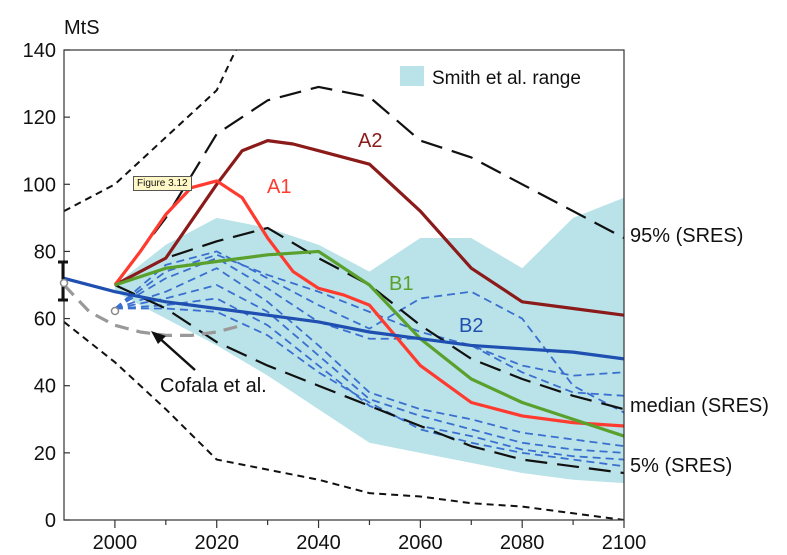 This screenshot has height=555, width=787. What do you see at coordinates (45, 252) in the screenshot?
I see `y-tick-label: 80` at bounding box center [45, 252].